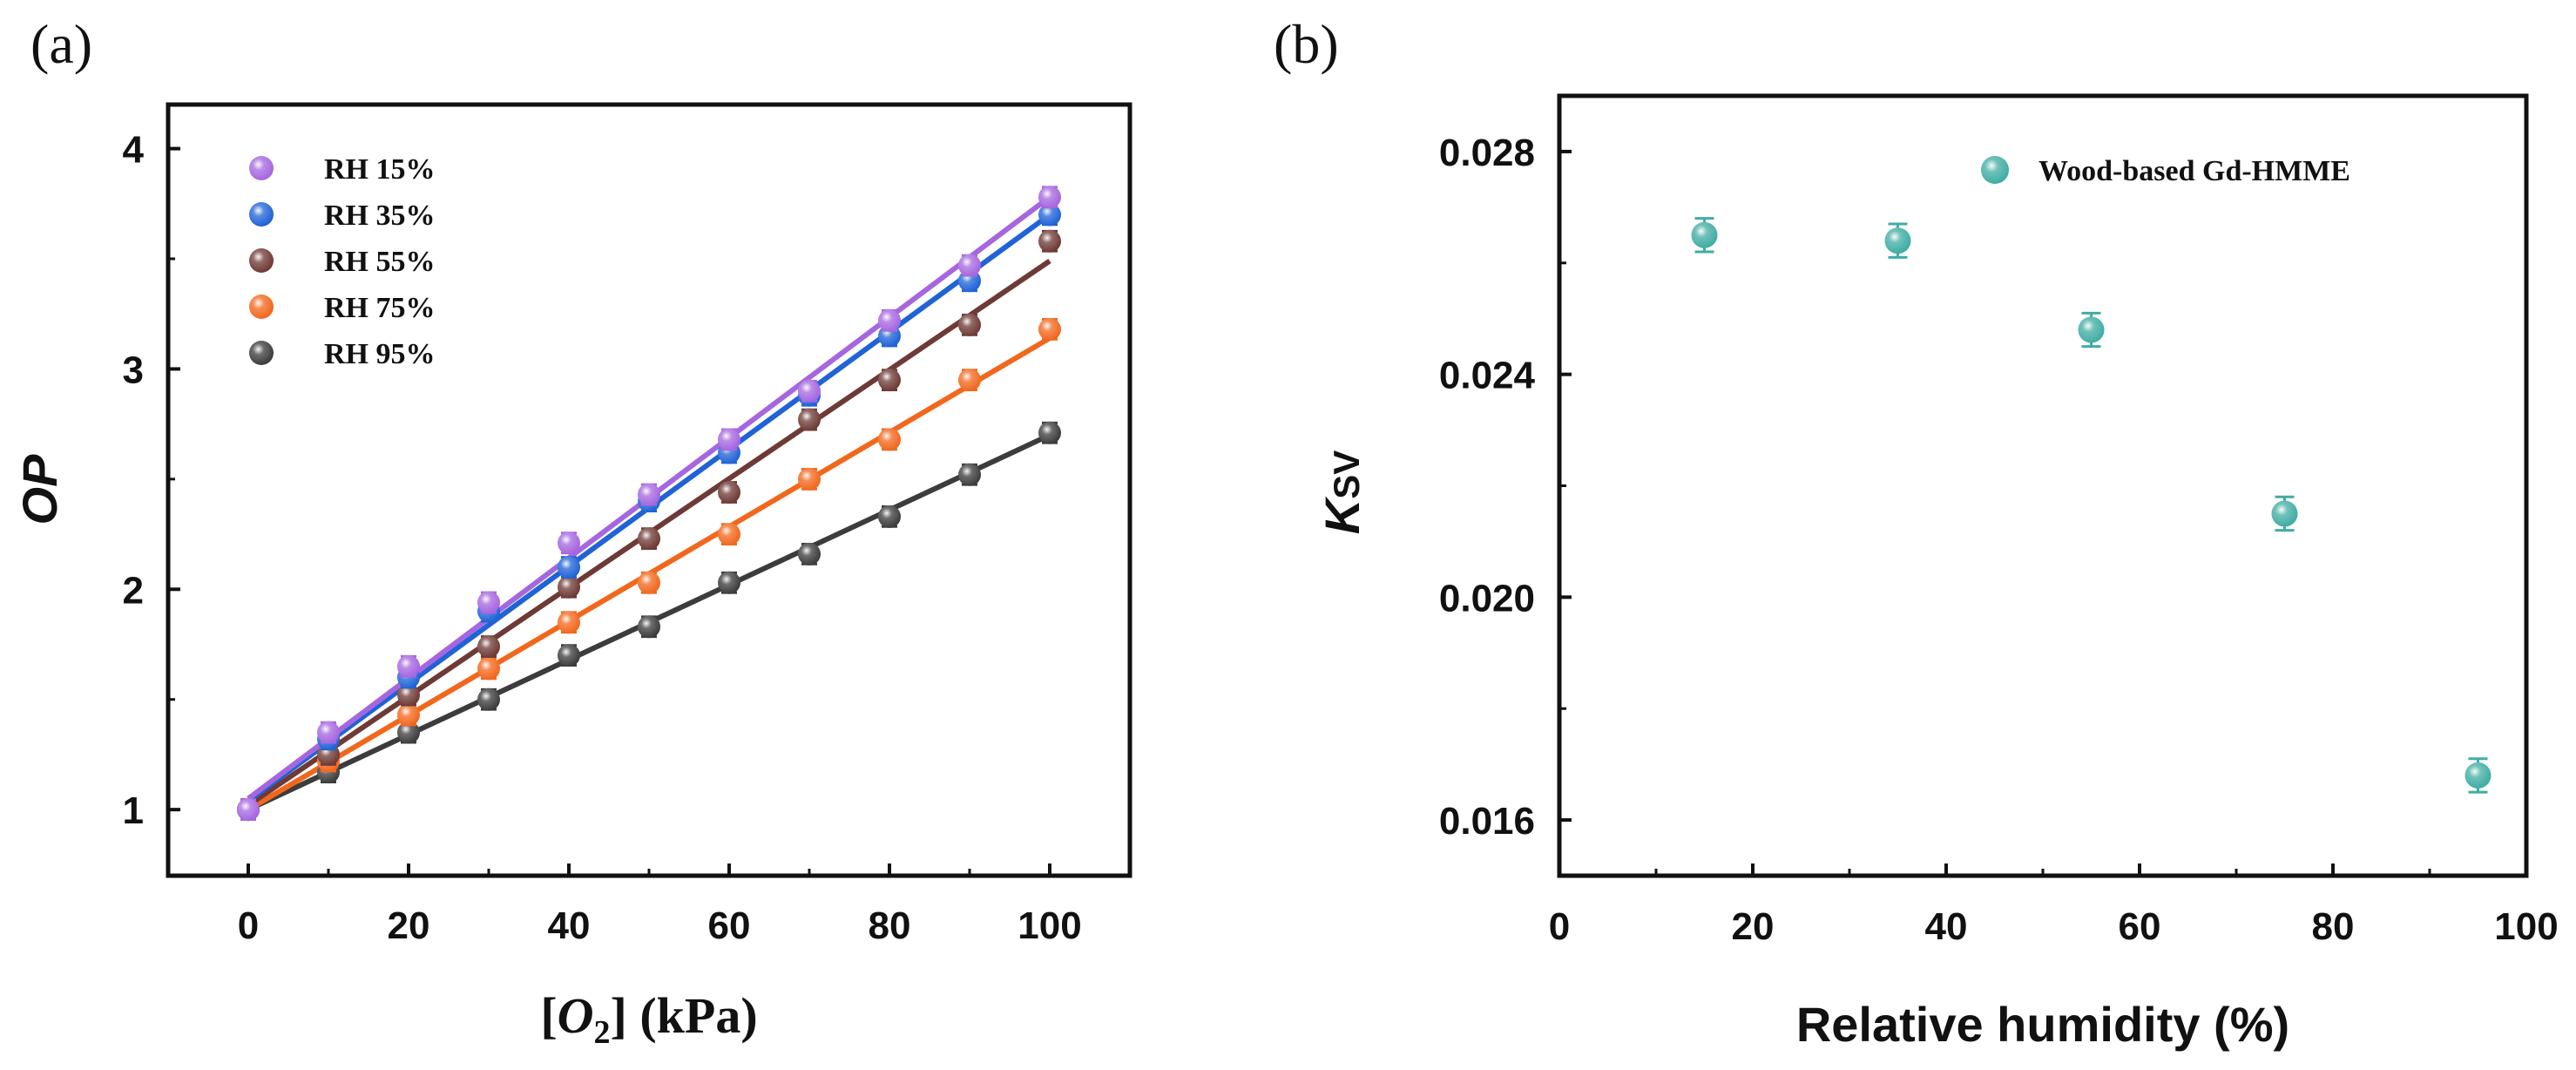 This screenshot has width=2576, height=1070. What do you see at coordinates (380, 354) in the screenshot?
I see `legend-label: RH 95%` at bounding box center [380, 354].